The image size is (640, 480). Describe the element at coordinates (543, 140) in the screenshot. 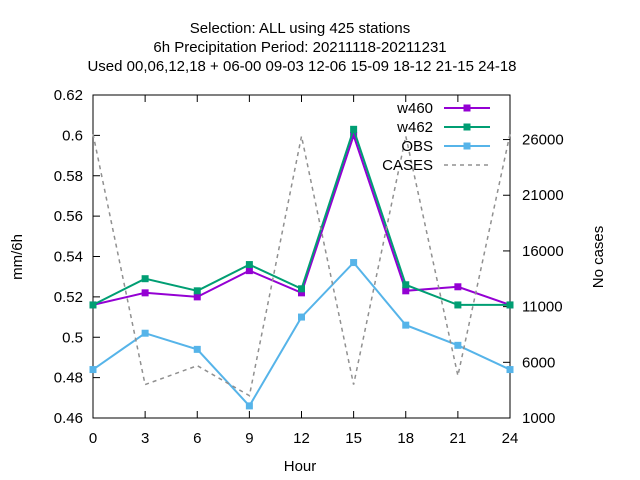

I see `y2-tick-label: 26000` at that location.